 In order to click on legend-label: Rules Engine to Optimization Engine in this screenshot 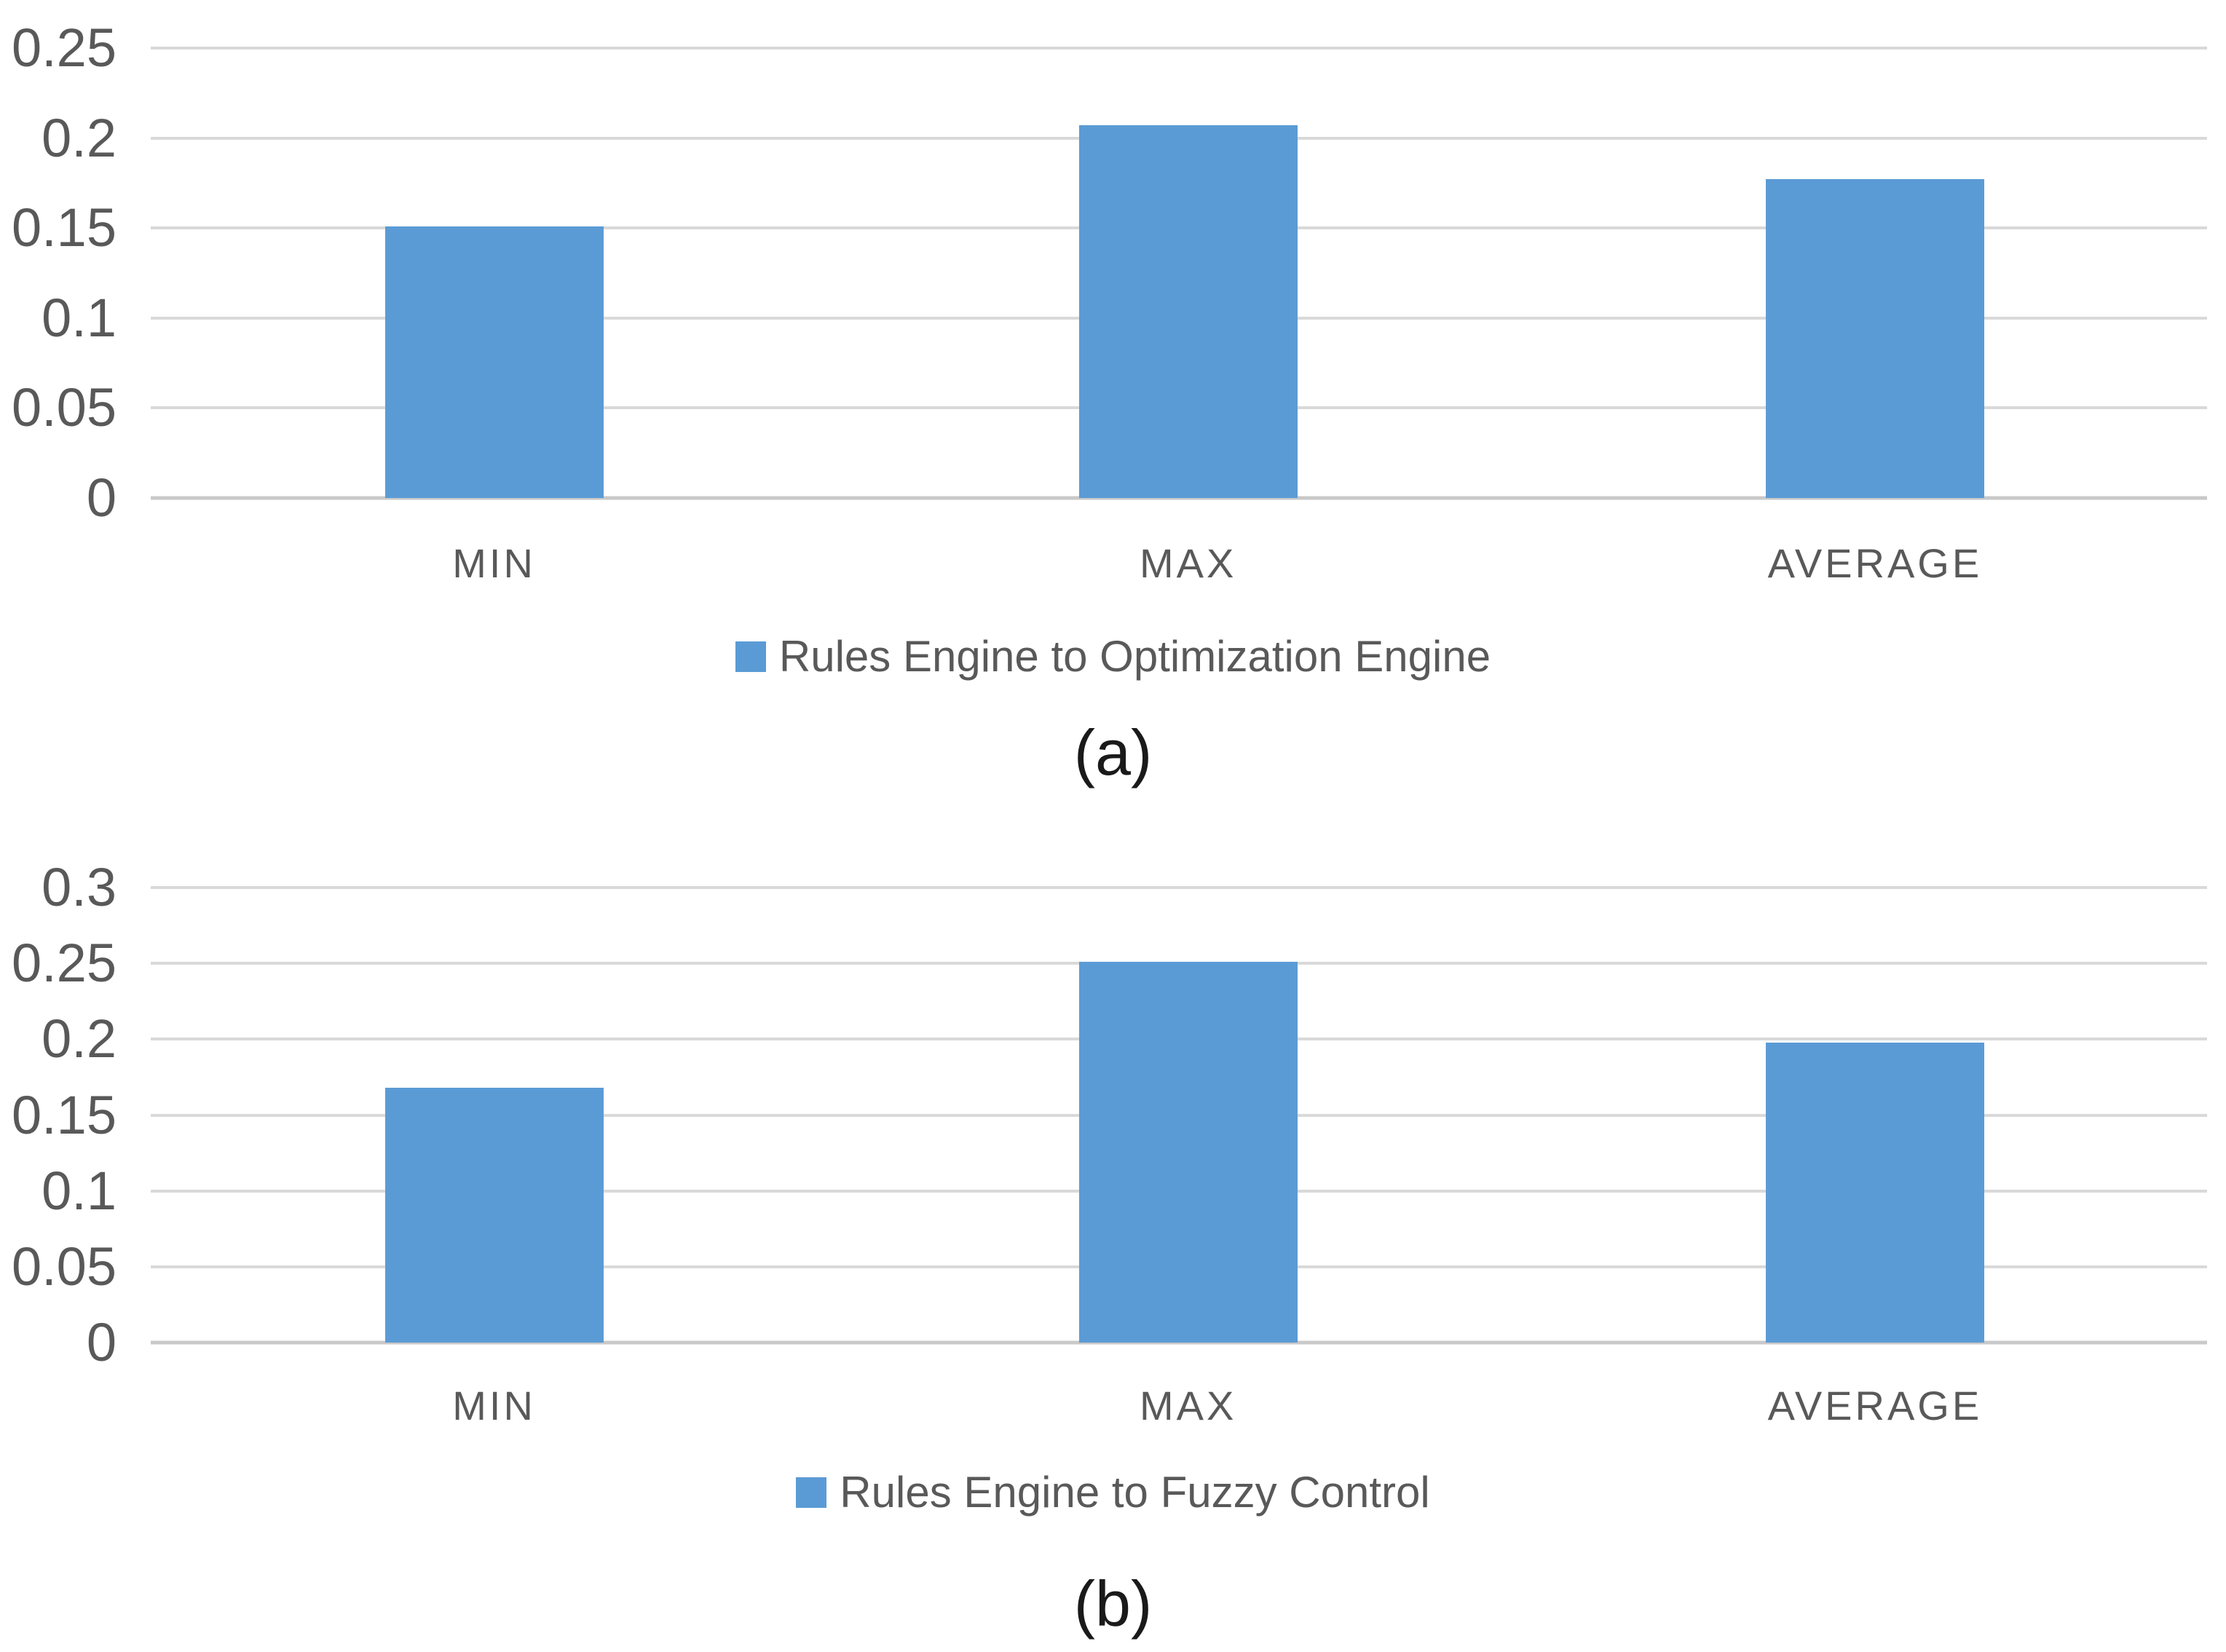, I will do `click(1134, 656)`.